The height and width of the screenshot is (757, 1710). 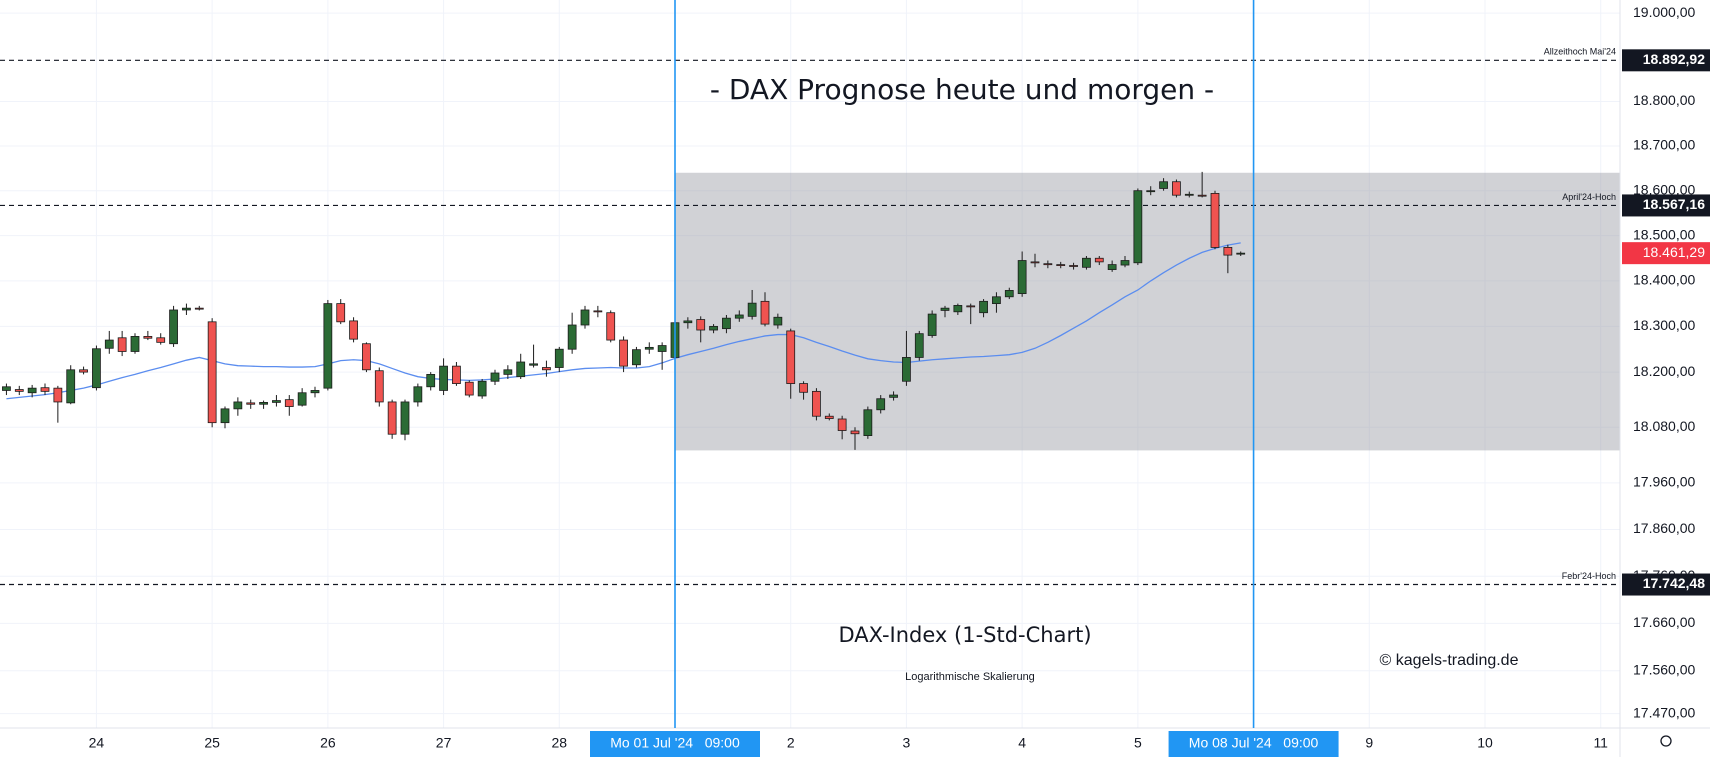 I want to click on y-tick-label: 18.800,00, so click(x=1664, y=100).